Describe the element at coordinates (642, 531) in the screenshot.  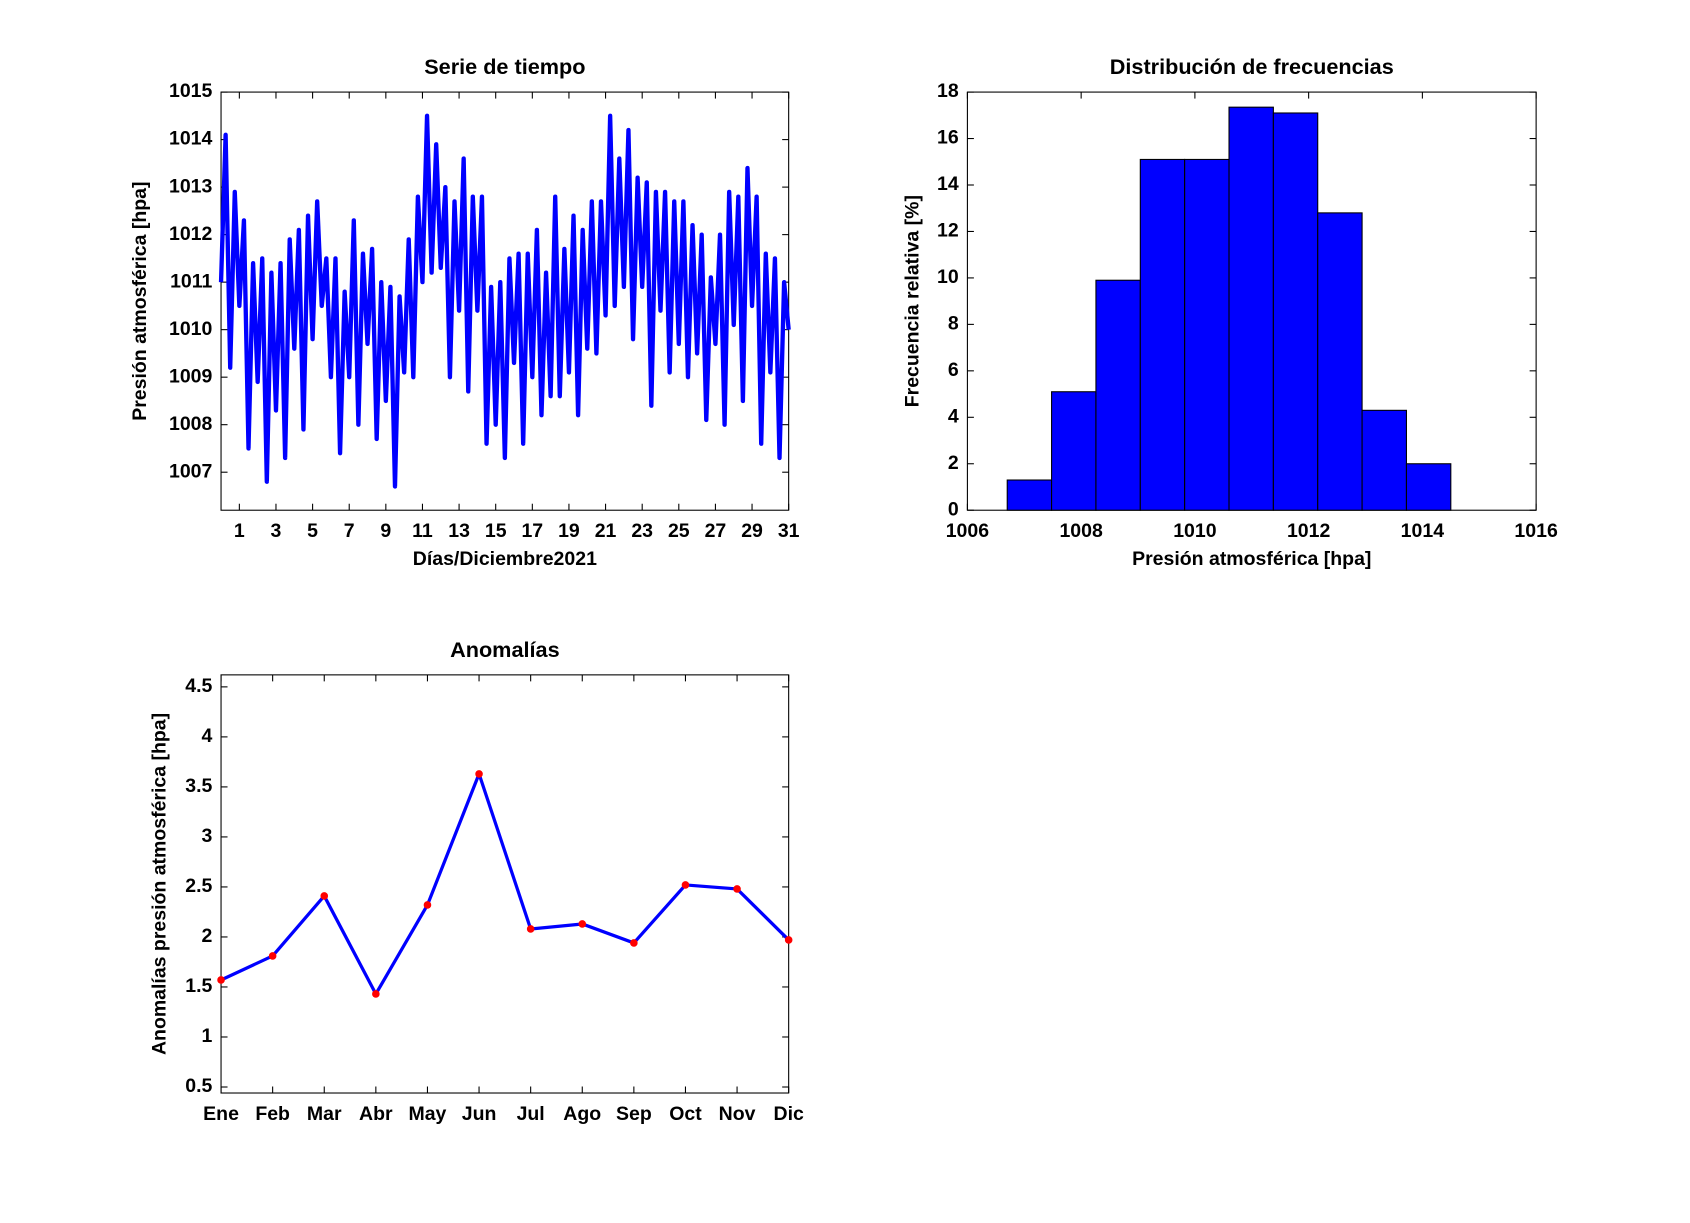
I see `x-tick-label: 23` at that location.